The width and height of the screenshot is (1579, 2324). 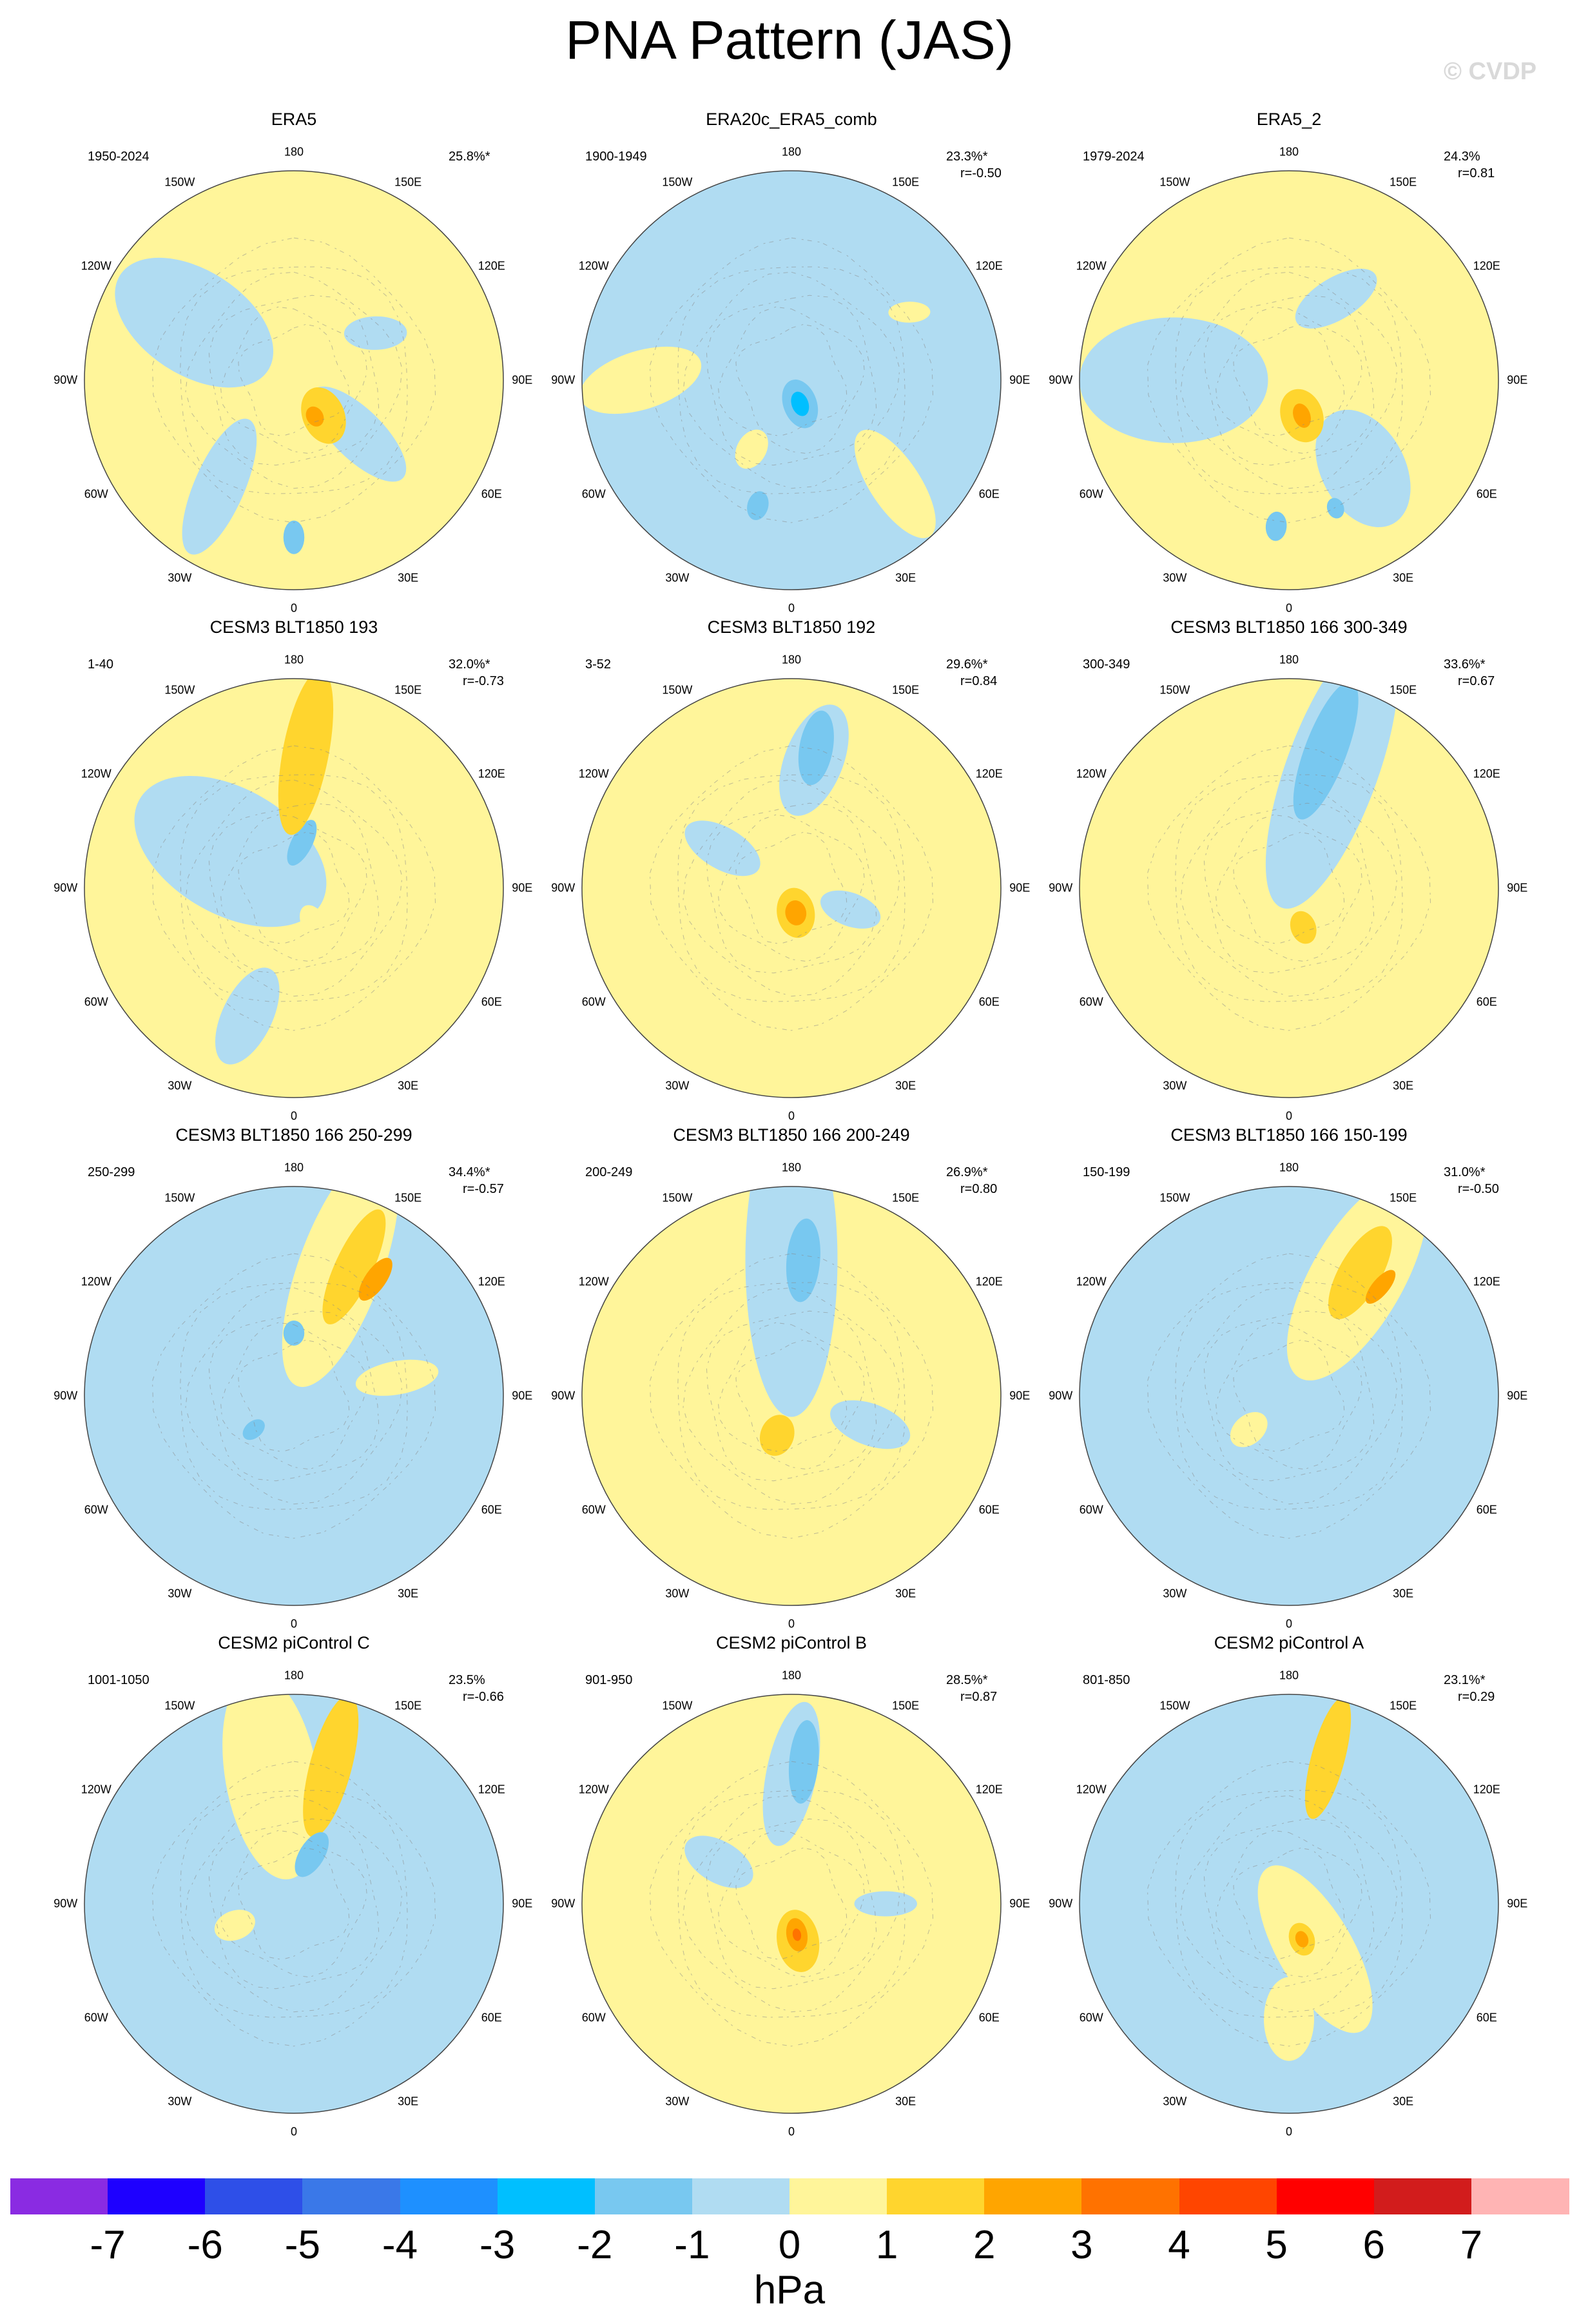 I want to click on panel-title: ERA5_2, so click(x=1289, y=119).